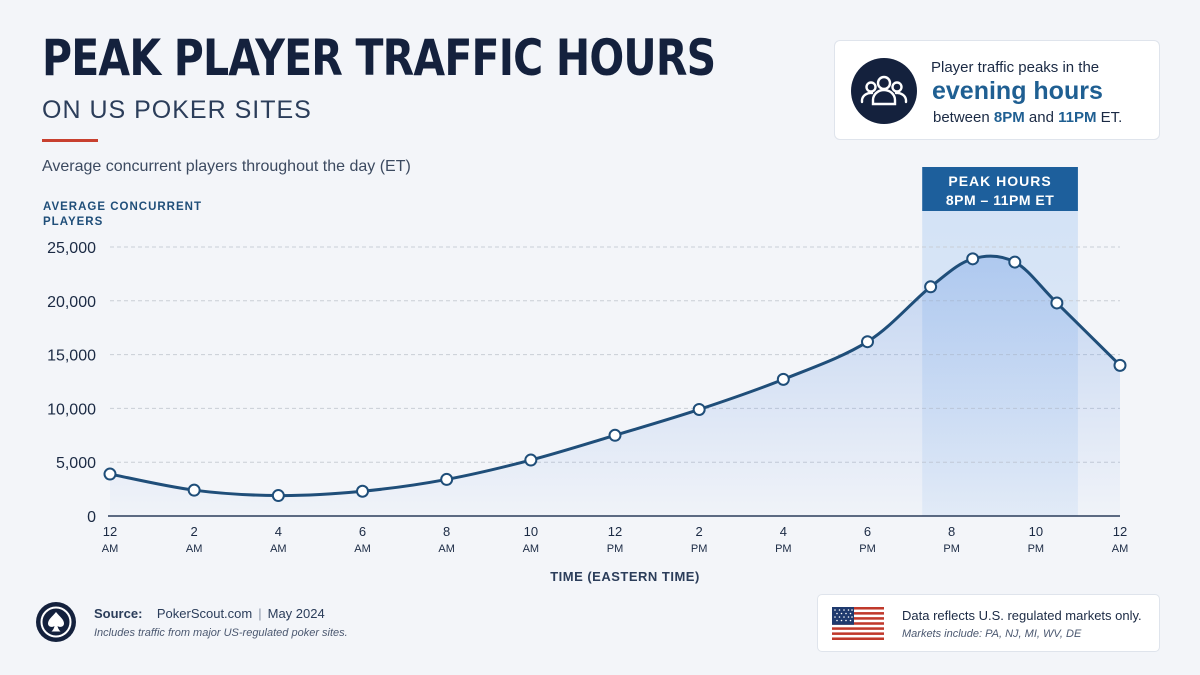 Image resolution: width=1200 pixels, height=675 pixels. What do you see at coordinates (625, 576) in the screenshot?
I see `x-axis-title: TIME (EASTERN TIME)` at bounding box center [625, 576].